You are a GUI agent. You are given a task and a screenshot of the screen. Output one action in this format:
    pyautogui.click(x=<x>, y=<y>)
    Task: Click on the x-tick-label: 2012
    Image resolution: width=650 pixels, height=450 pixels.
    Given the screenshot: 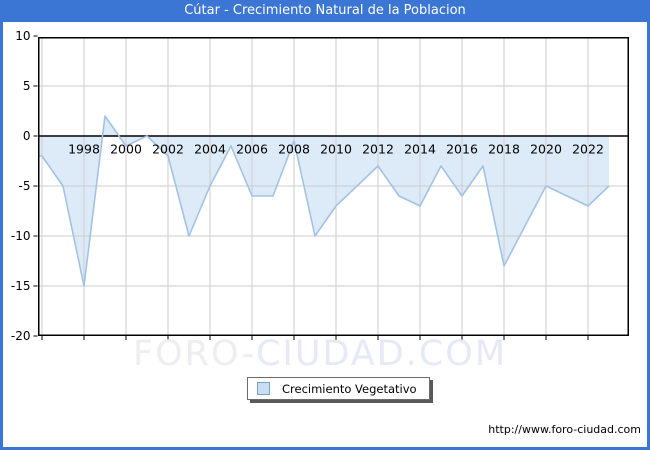 What is the action you would take?
    pyautogui.click(x=378, y=149)
    